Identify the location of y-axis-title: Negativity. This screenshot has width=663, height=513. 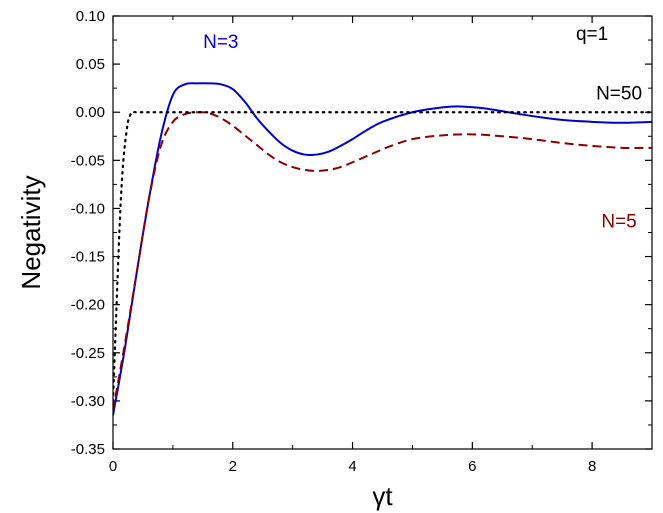
(31, 232).